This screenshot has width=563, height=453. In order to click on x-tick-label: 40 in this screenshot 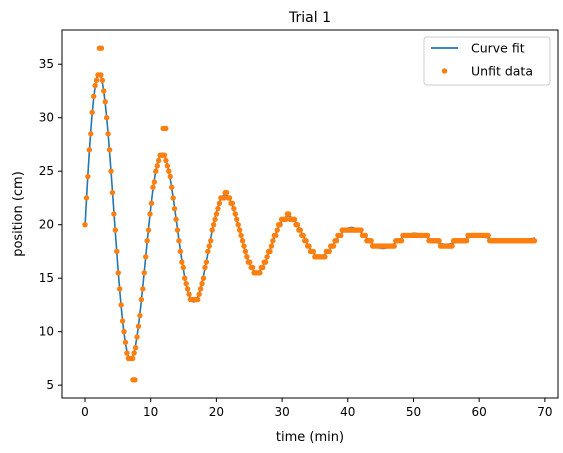, I will do `click(347, 412)`.